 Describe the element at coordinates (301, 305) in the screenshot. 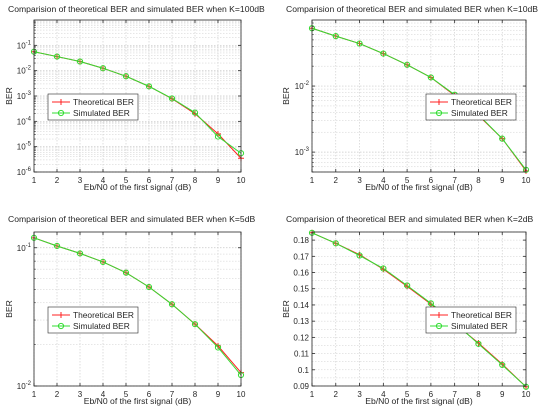

I see `y-tick-label: 0.14` at that location.